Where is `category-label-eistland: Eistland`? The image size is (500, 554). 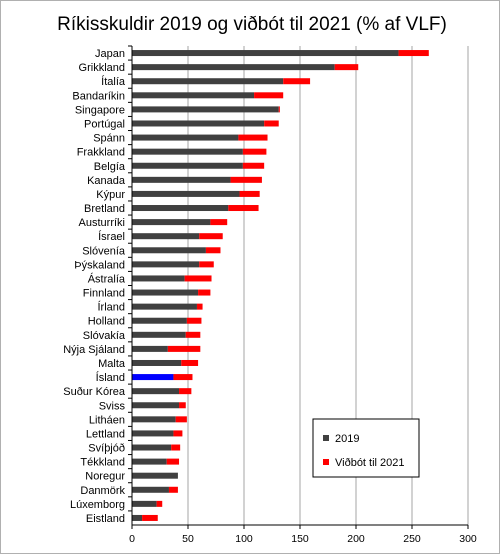 category-label-eistland: Eistland is located at coordinates (105, 519).